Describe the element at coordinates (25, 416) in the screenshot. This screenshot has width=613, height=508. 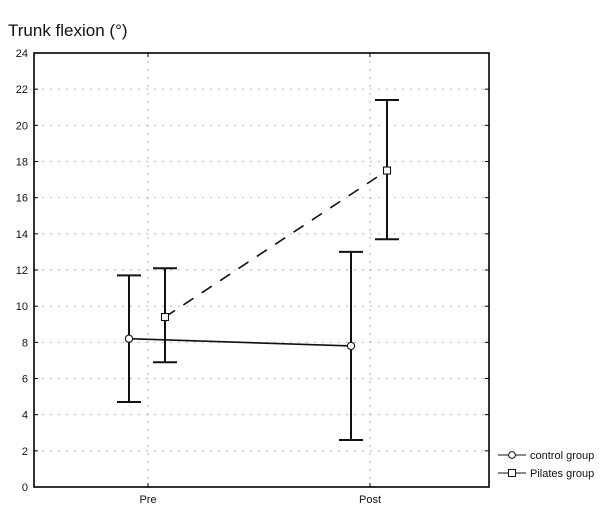
I see `y-tick-label: 4` at that location.